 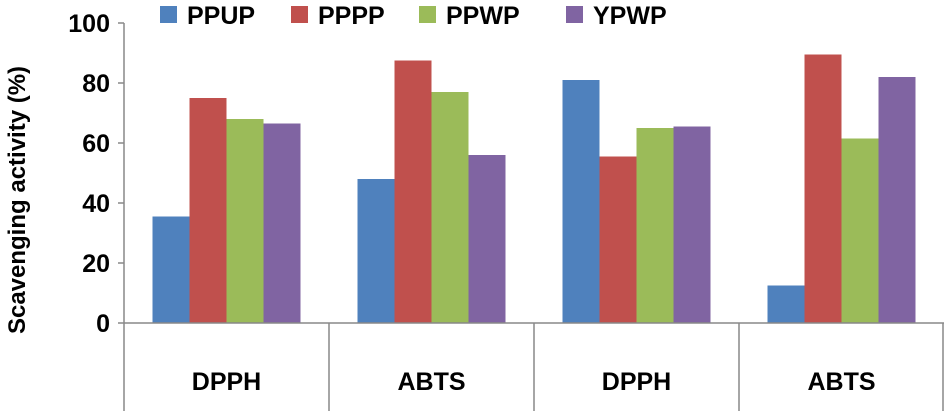 What do you see at coordinates (103, 324) in the screenshot?
I see `y-tick-label: 0` at bounding box center [103, 324].